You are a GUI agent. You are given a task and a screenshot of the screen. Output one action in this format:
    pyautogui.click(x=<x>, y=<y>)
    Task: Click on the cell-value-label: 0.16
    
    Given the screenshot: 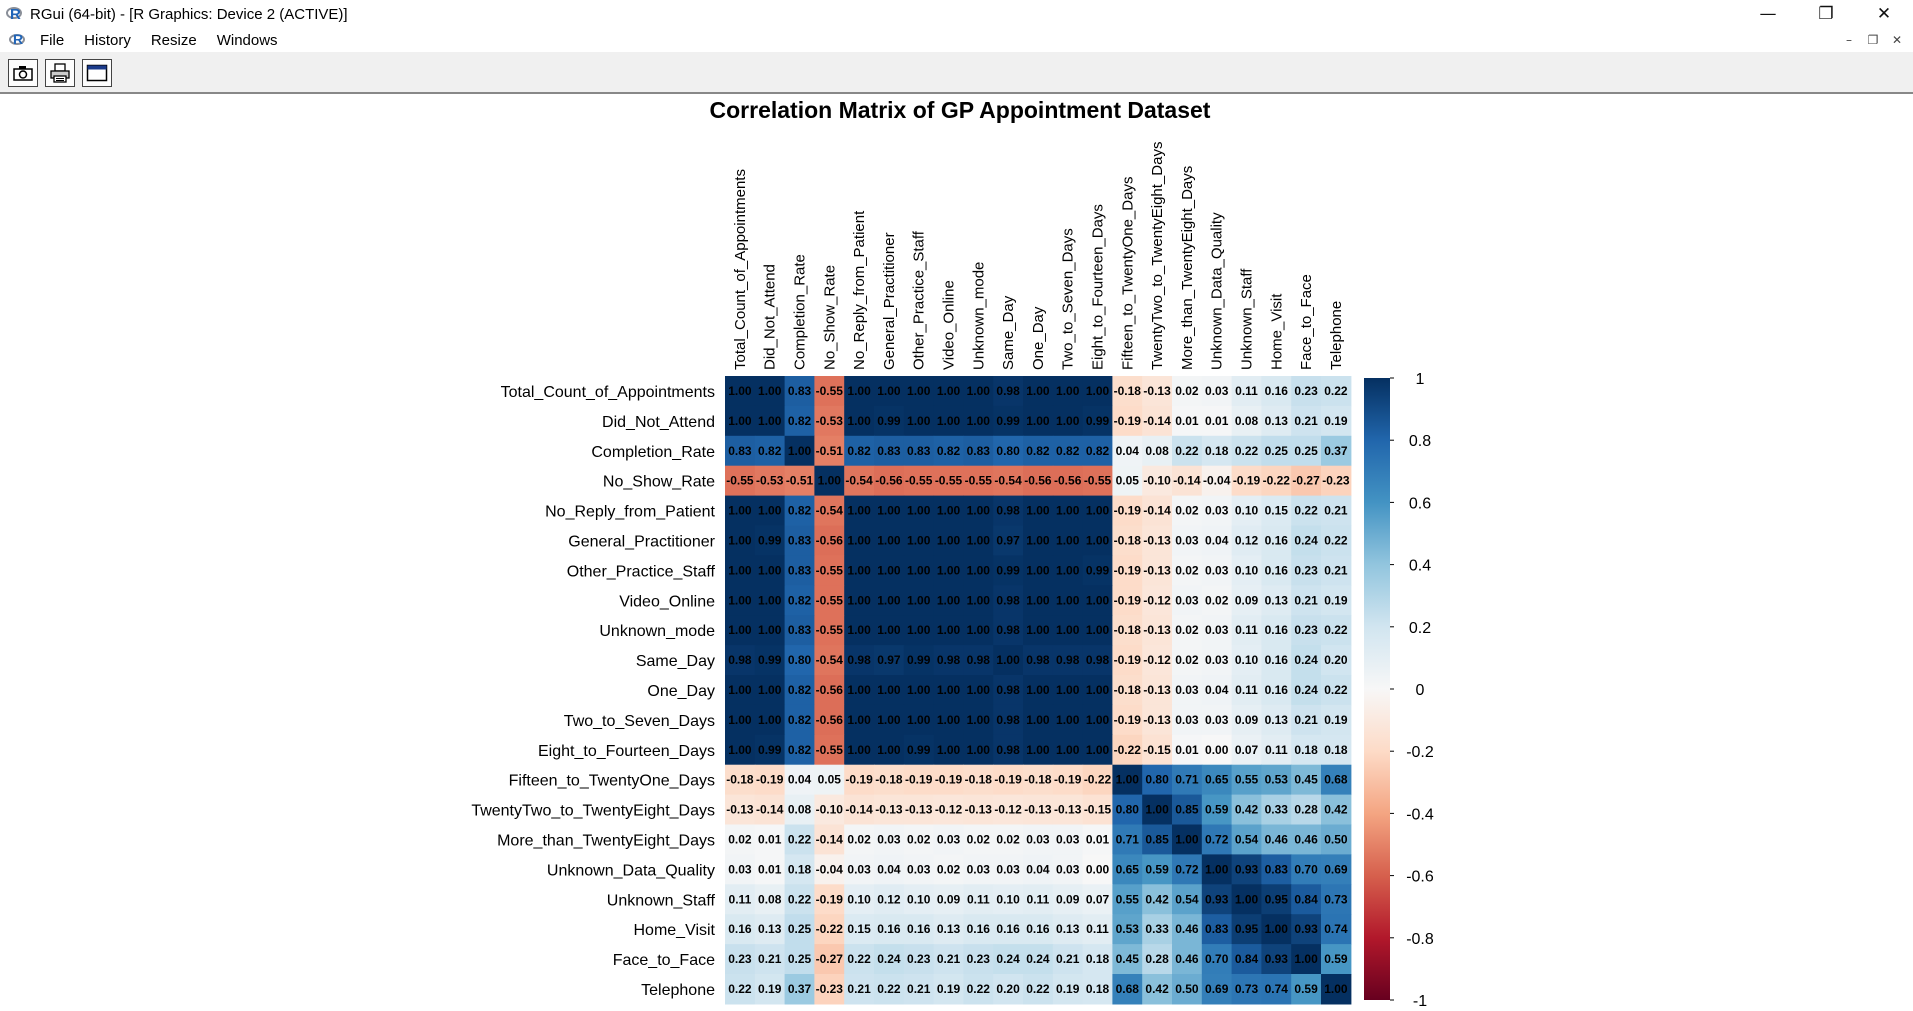 What is the action you would take?
    pyautogui.click(x=1008, y=929)
    